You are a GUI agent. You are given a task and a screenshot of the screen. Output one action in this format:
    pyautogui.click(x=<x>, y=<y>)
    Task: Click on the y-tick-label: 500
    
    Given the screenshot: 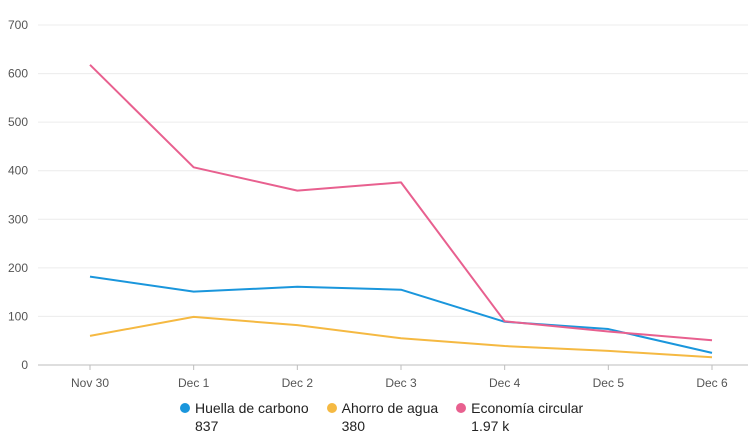 What is the action you would take?
    pyautogui.click(x=18, y=122)
    